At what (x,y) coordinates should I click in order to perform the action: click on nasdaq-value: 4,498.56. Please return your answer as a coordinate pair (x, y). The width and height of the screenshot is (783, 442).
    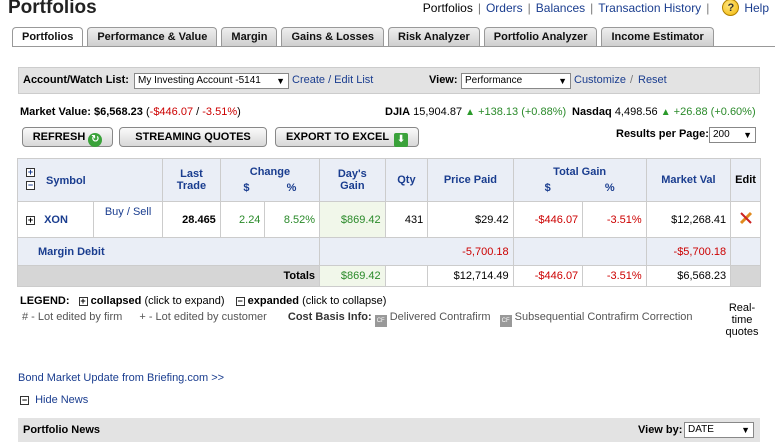
    Looking at the image, I should click on (636, 112).